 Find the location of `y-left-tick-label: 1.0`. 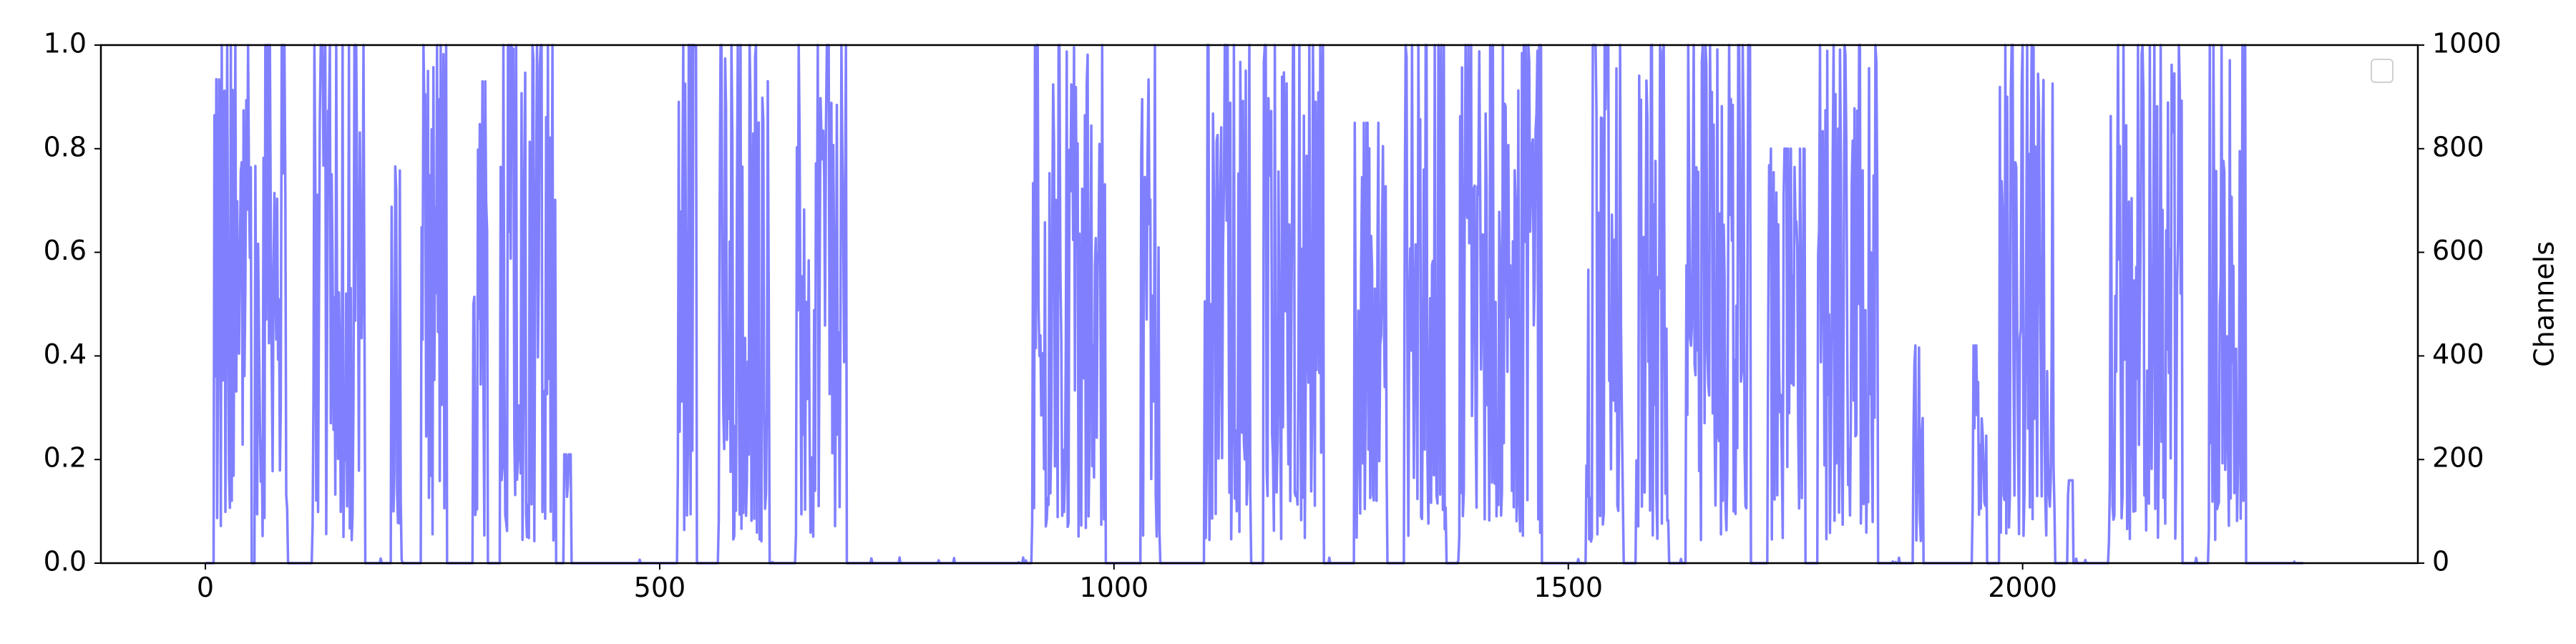

y-left-tick-label: 1.0 is located at coordinates (65, 43).